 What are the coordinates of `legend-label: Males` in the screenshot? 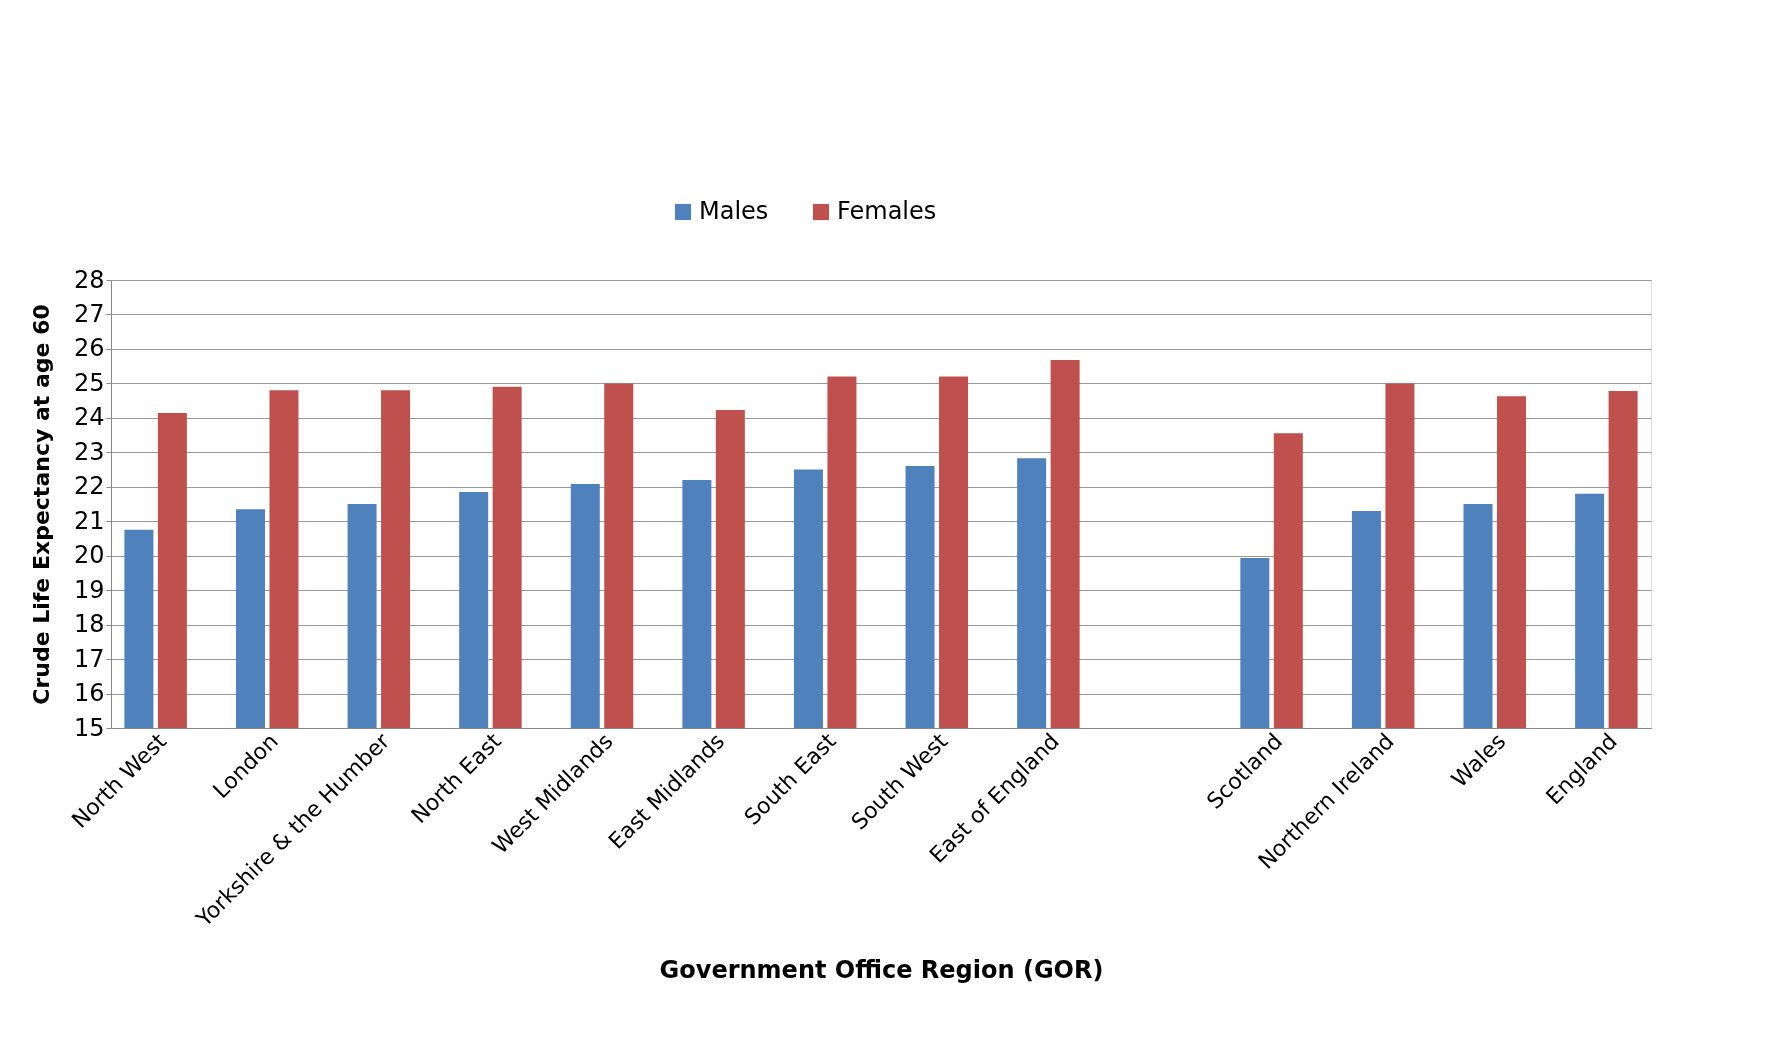 It's located at (734, 211).